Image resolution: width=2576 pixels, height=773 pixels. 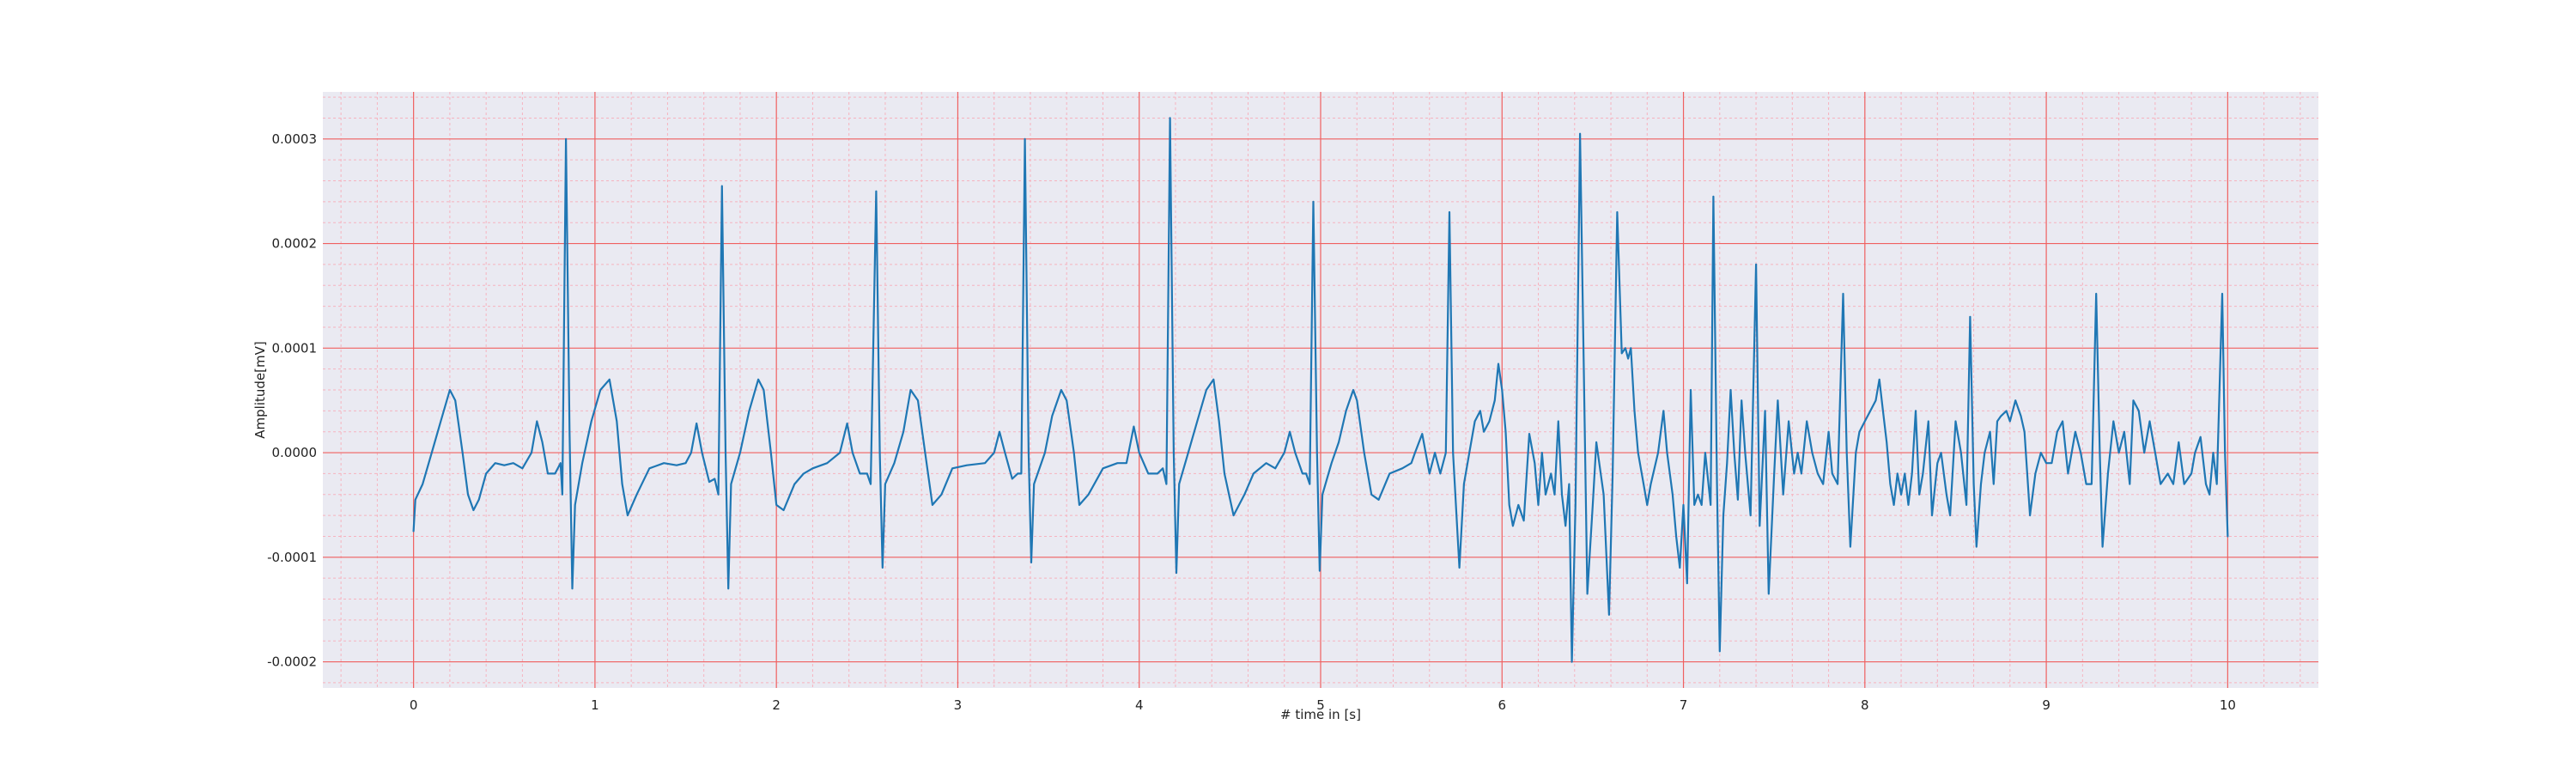 What do you see at coordinates (414, 705) in the screenshot?
I see `x-tick-label: 0` at bounding box center [414, 705].